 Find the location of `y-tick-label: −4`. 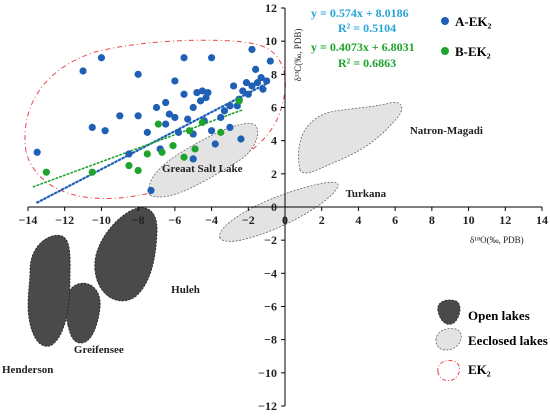

y-tick-label: −4 is located at coordinates (270, 273).